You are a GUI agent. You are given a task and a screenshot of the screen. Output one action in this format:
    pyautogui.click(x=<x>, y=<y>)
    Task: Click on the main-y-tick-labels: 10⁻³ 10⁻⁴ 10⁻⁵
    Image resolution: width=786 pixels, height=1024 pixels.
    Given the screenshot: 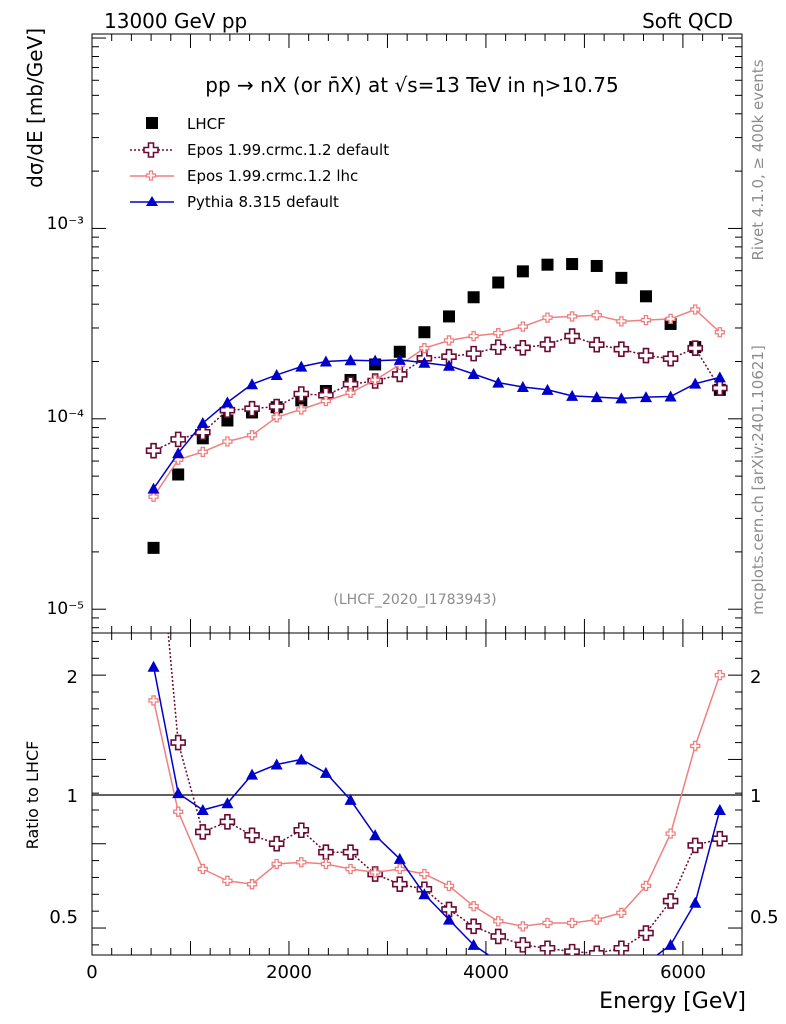 What is the action you would take?
    pyautogui.click(x=66, y=416)
    